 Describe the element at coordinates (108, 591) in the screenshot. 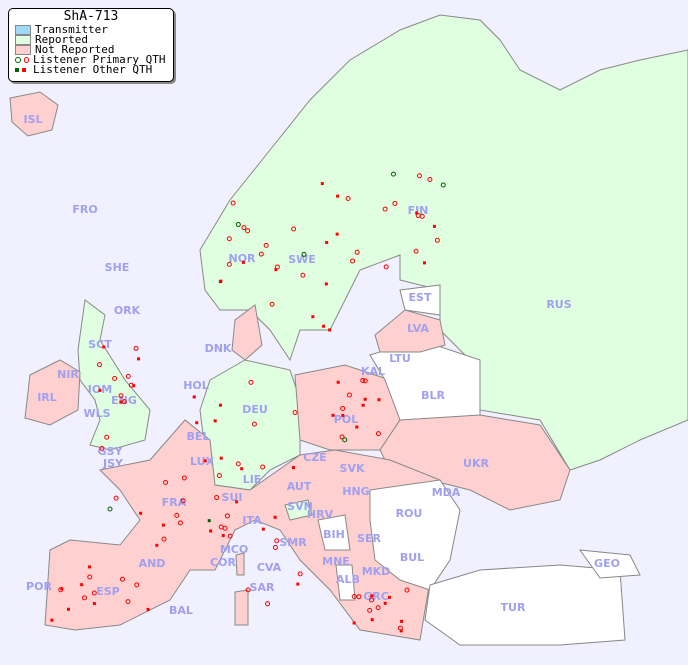

I see `country-label-esp: ESP` at that location.